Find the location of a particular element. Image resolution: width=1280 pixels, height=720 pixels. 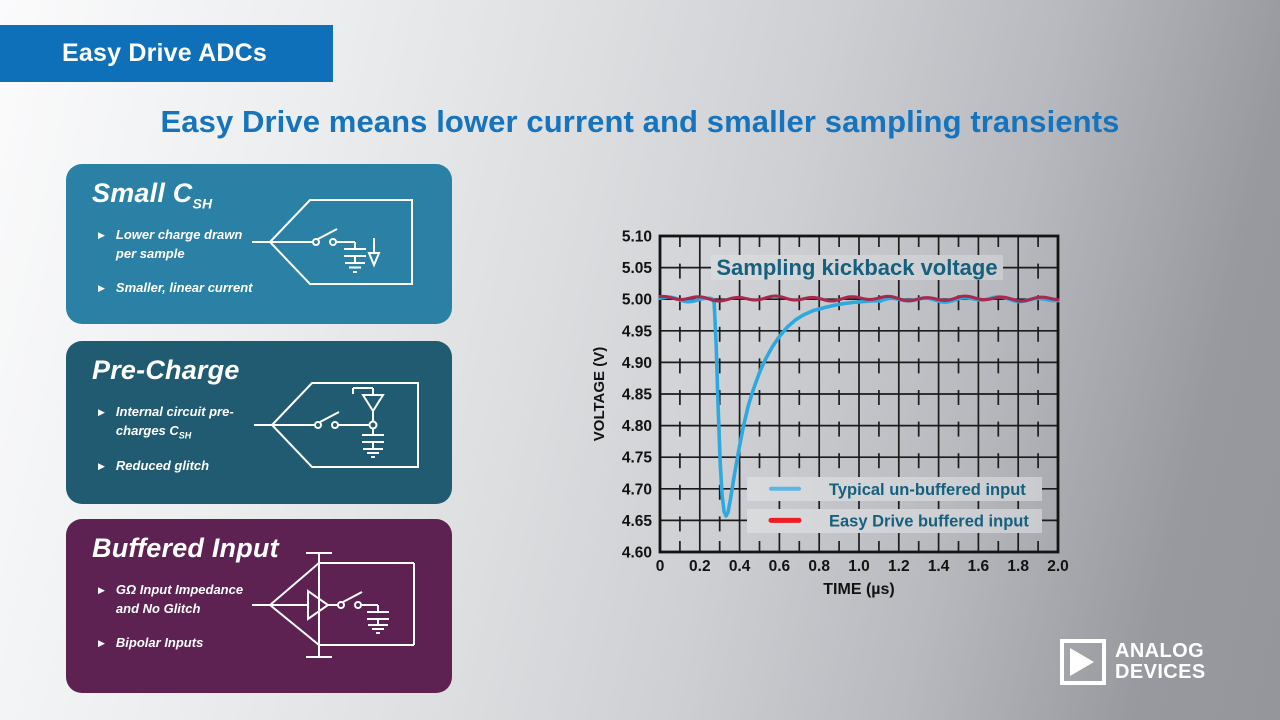

card-heading: Small CSH is located at coordinates (152, 194).